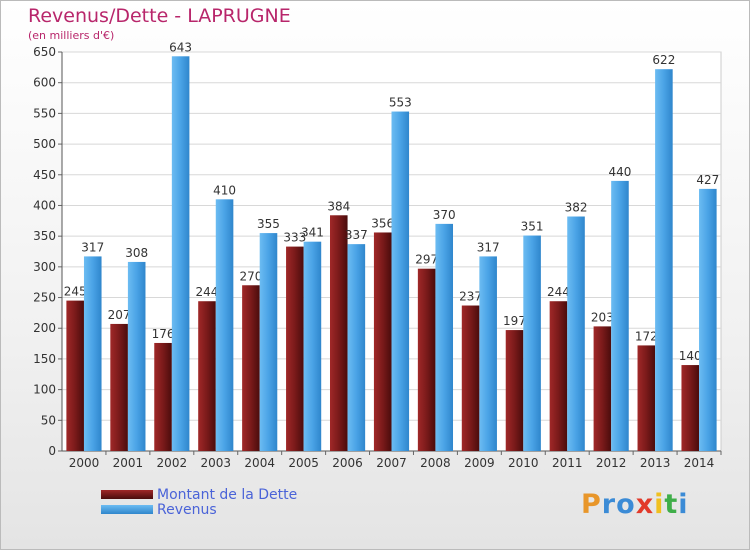 The width and height of the screenshot is (750, 550). Describe the element at coordinates (444, 337) in the screenshot. I see `bar-revenus-2008` at that location.